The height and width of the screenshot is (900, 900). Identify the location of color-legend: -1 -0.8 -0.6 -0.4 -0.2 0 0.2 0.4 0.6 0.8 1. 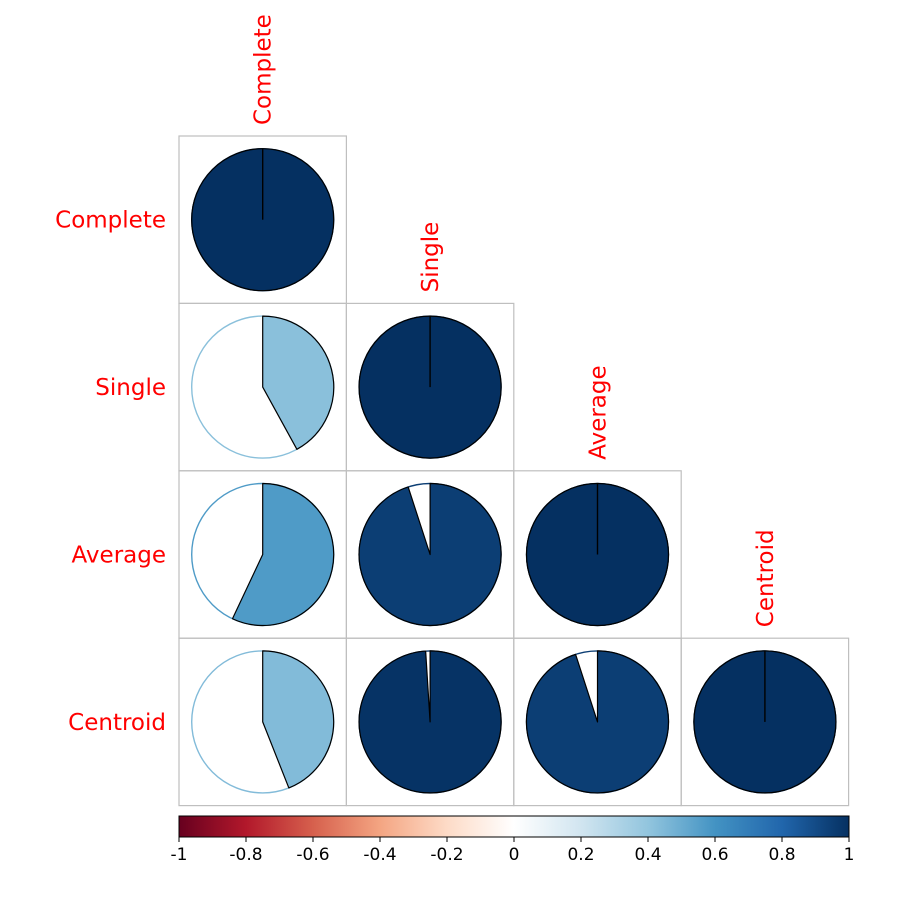
(513, 840).